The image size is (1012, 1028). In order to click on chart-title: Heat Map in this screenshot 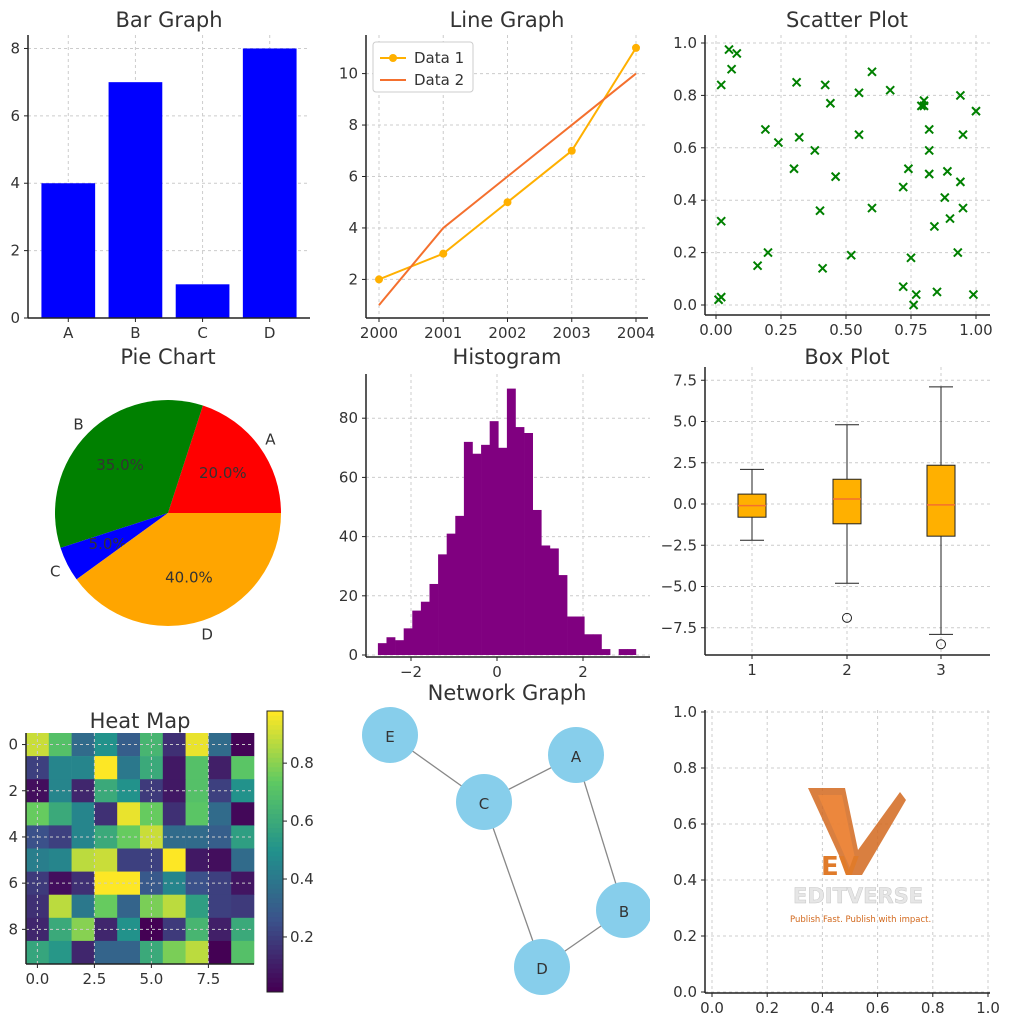, I will do `click(140, 721)`.